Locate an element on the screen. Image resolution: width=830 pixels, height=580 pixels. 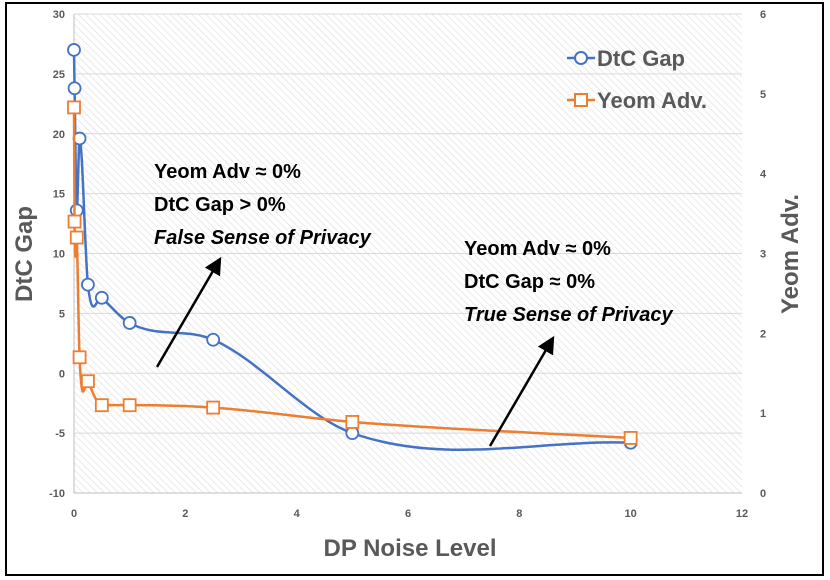
x-tick-2: 4 is located at coordinates (297, 514).